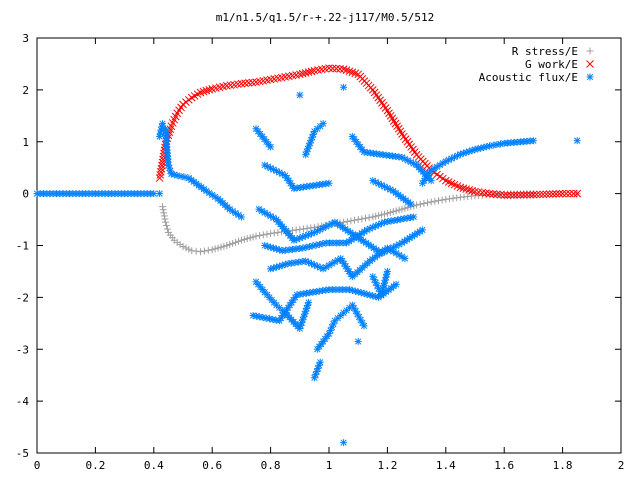  Describe the element at coordinates (25, 194) in the screenshot. I see `y-tick-label: 0` at that location.